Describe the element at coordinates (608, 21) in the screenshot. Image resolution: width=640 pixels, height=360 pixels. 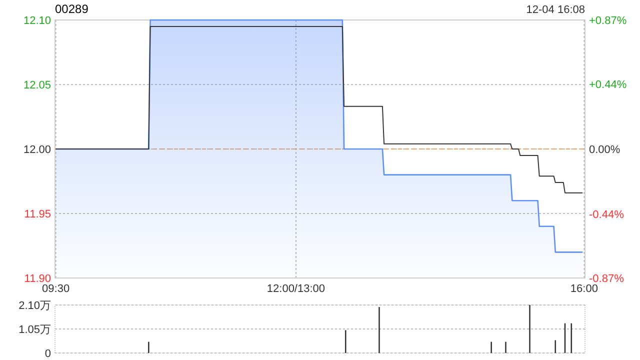
I see `y2-tick-label: +0.87%` at that location.